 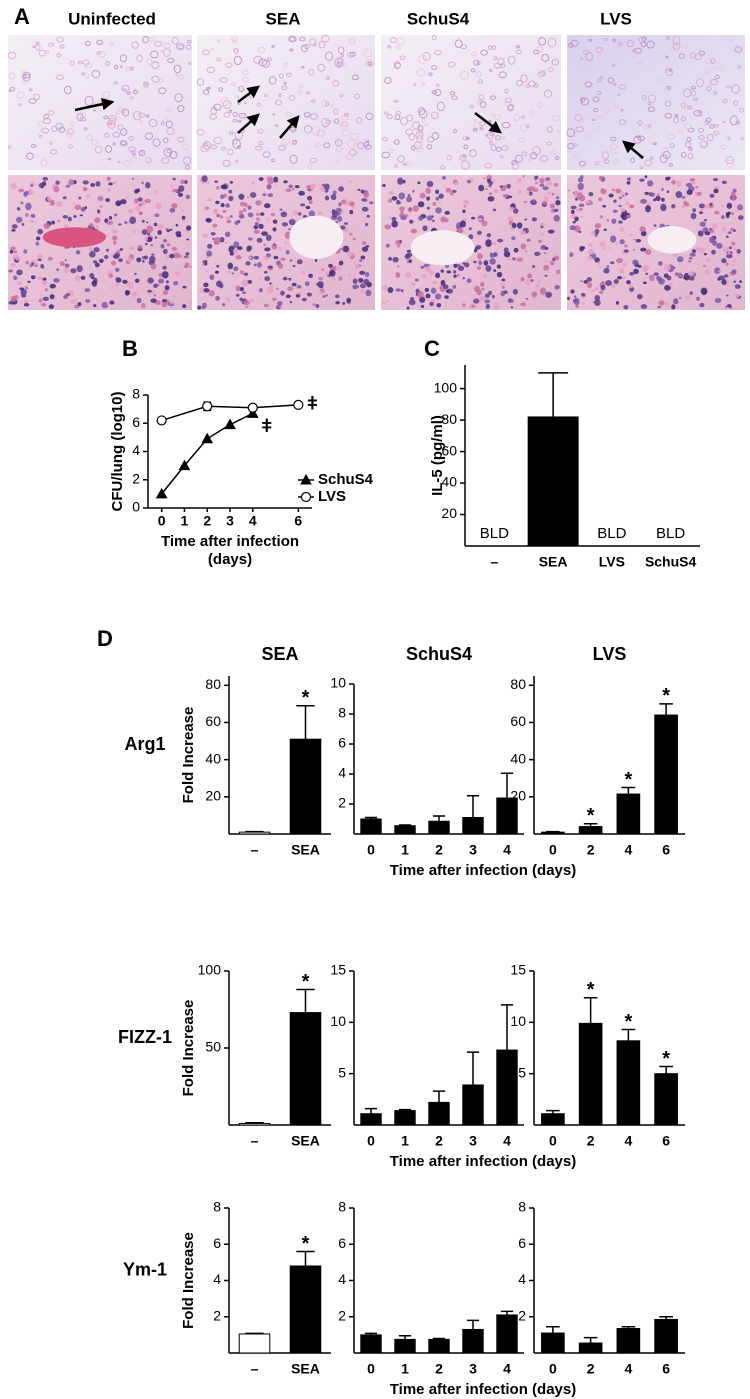 I want to click on y-tick-label: 5, so click(x=522, y=1072).